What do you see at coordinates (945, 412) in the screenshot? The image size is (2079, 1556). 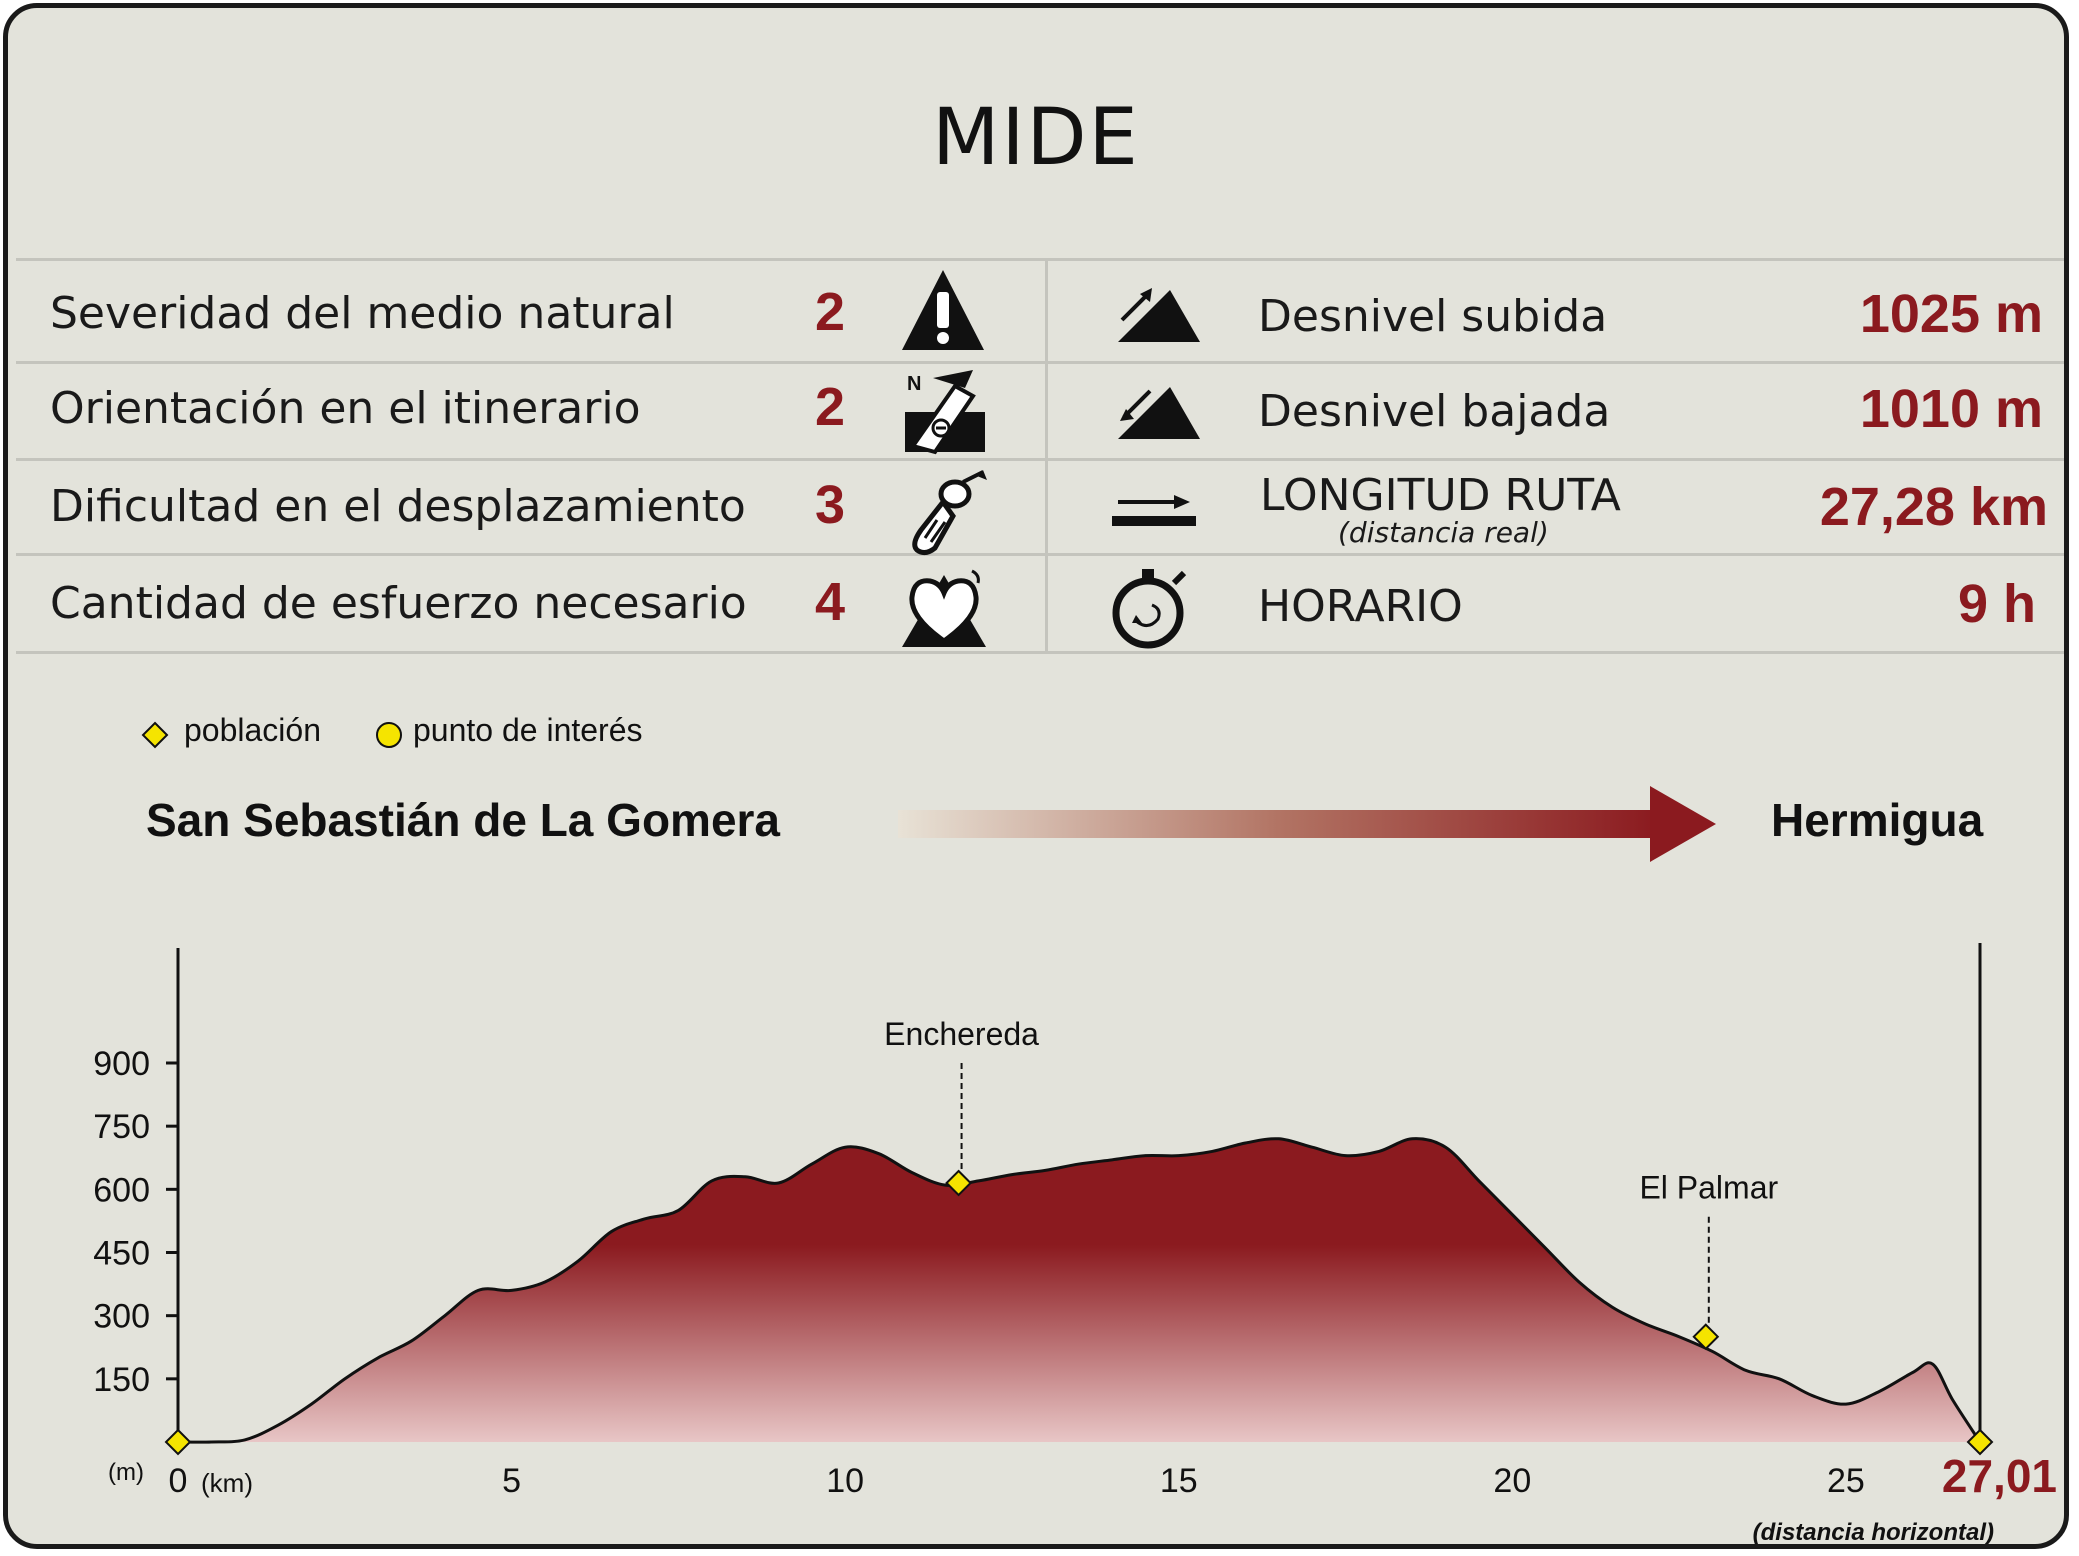 I see `orientation-icon: N` at bounding box center [945, 412].